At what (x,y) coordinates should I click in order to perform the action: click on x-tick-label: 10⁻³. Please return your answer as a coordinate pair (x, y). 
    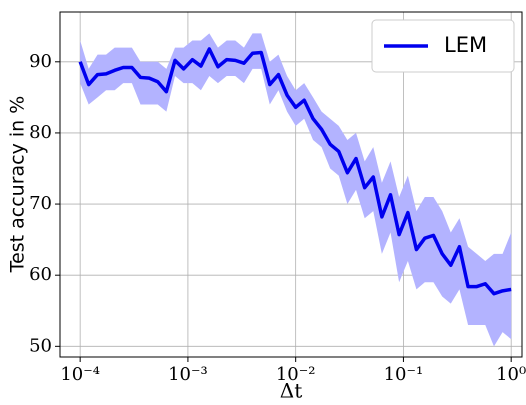
    Looking at the image, I should click on (188, 374).